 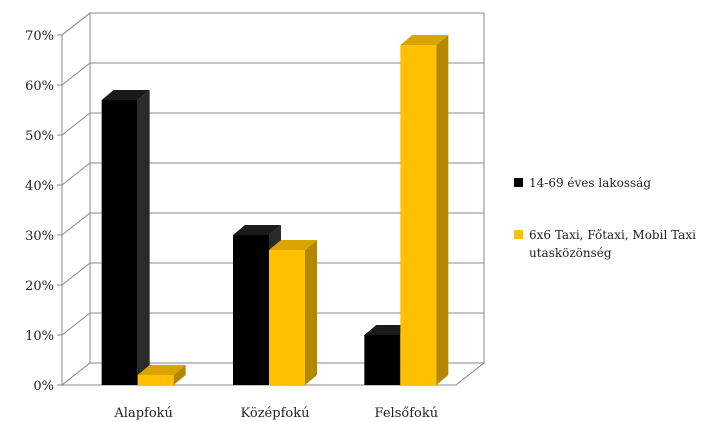 I want to click on y-tick-label: 70%, so click(x=39, y=36).